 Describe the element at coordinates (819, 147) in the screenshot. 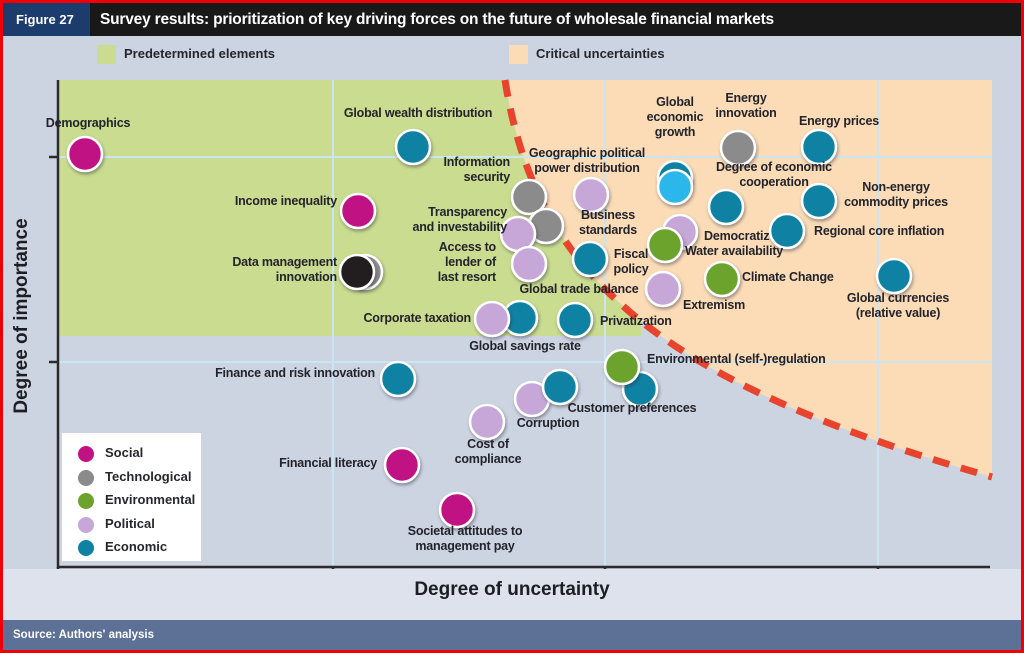

I see `point-energy-prices` at that location.